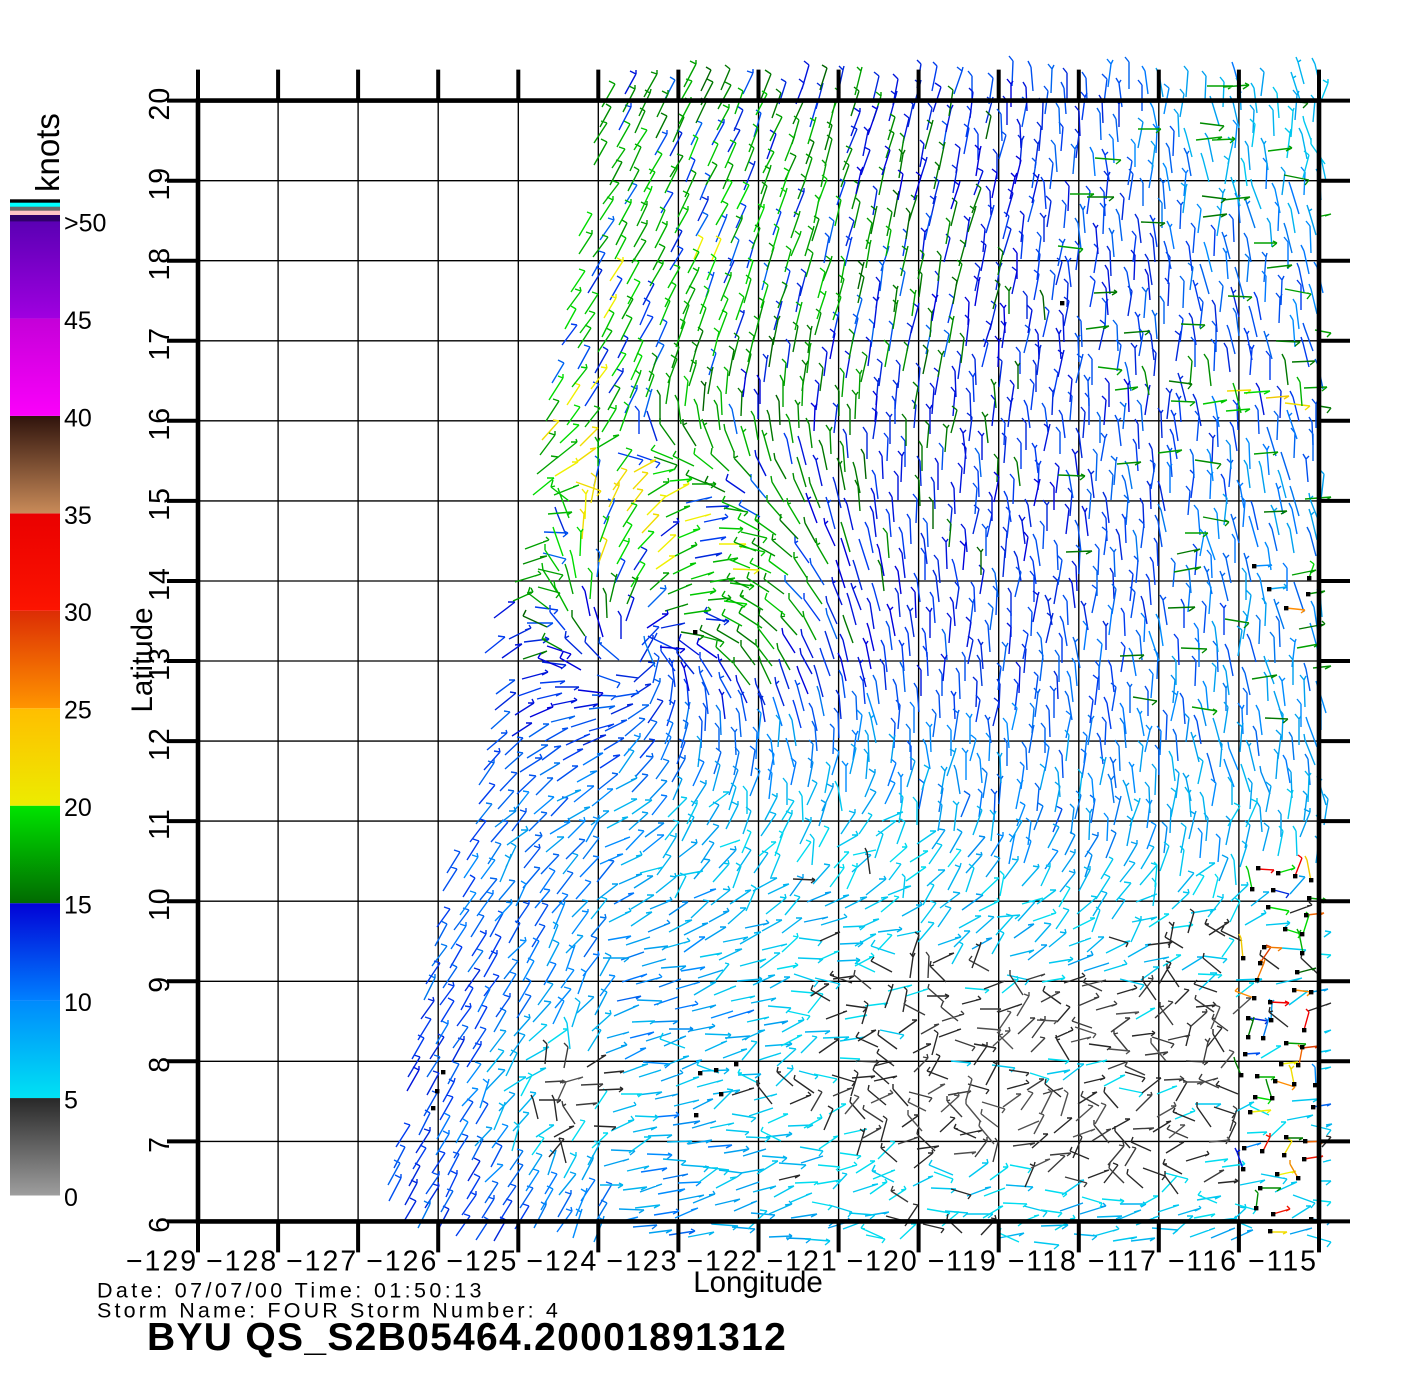 This screenshot has width=1420, height=1400. What do you see at coordinates (160, 584) in the screenshot?
I see `svg-text: 14` at bounding box center [160, 584].